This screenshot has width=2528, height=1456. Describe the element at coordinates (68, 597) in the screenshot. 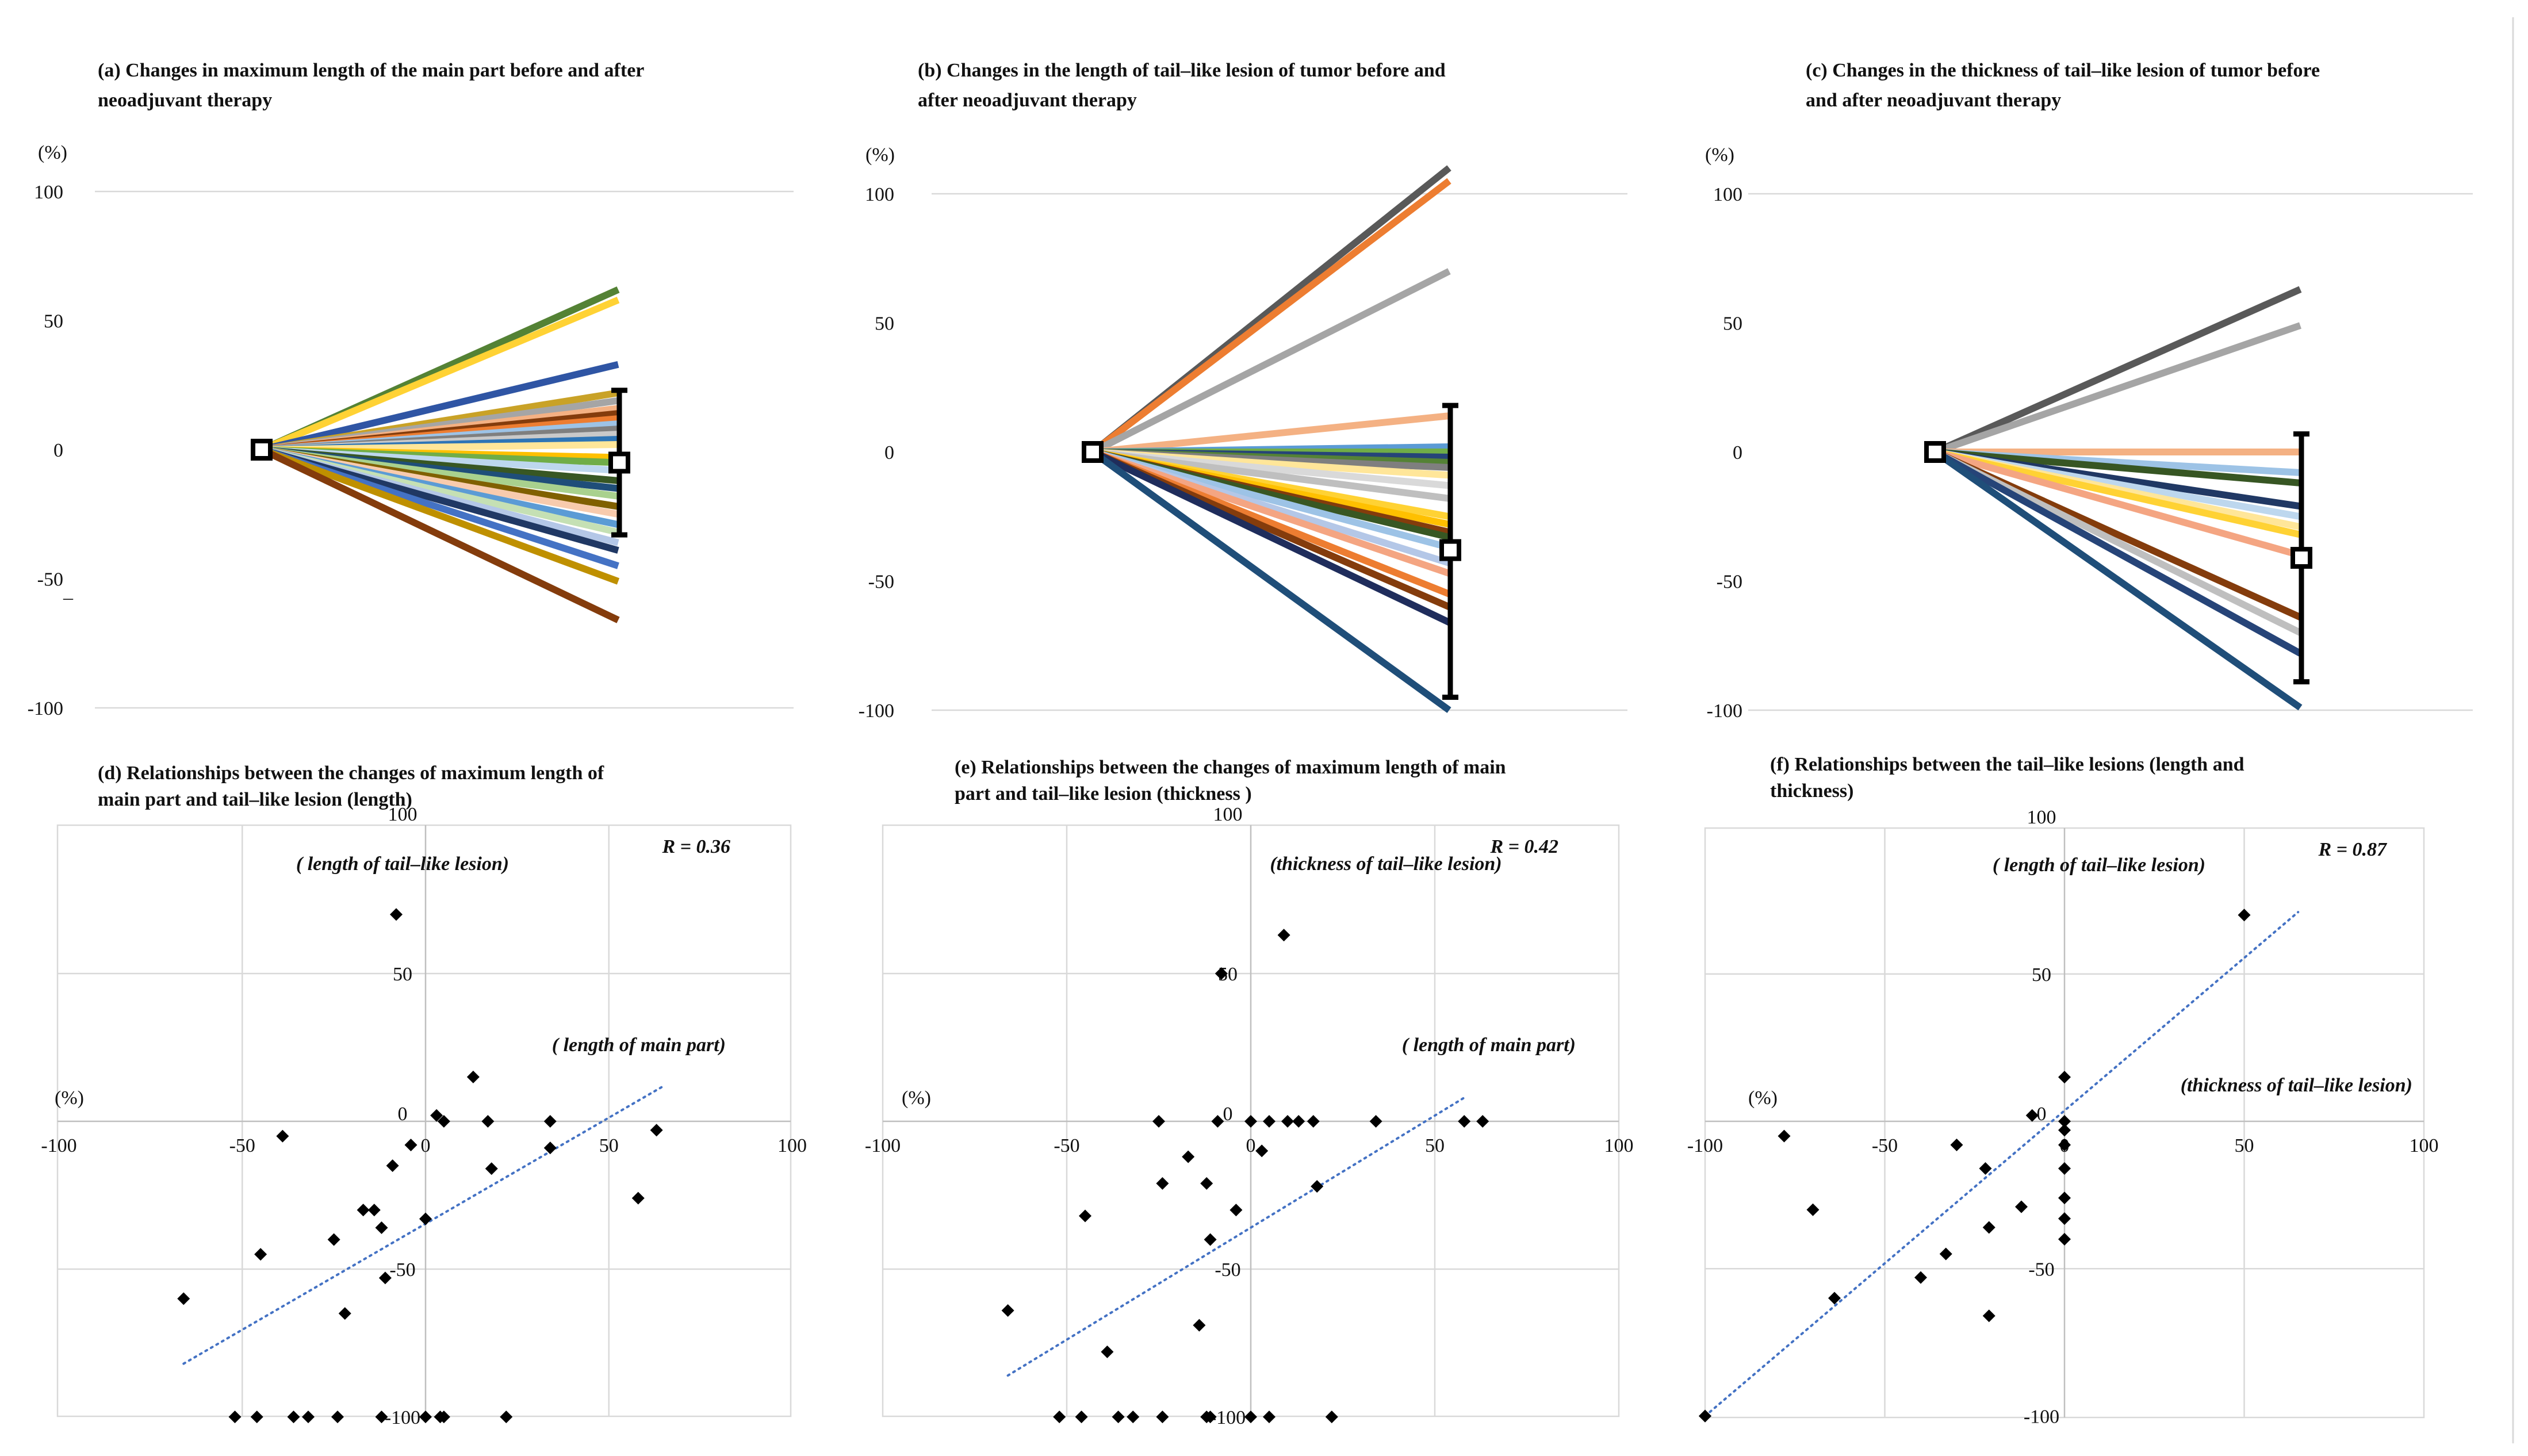

I see `stray-mark: –` at that location.